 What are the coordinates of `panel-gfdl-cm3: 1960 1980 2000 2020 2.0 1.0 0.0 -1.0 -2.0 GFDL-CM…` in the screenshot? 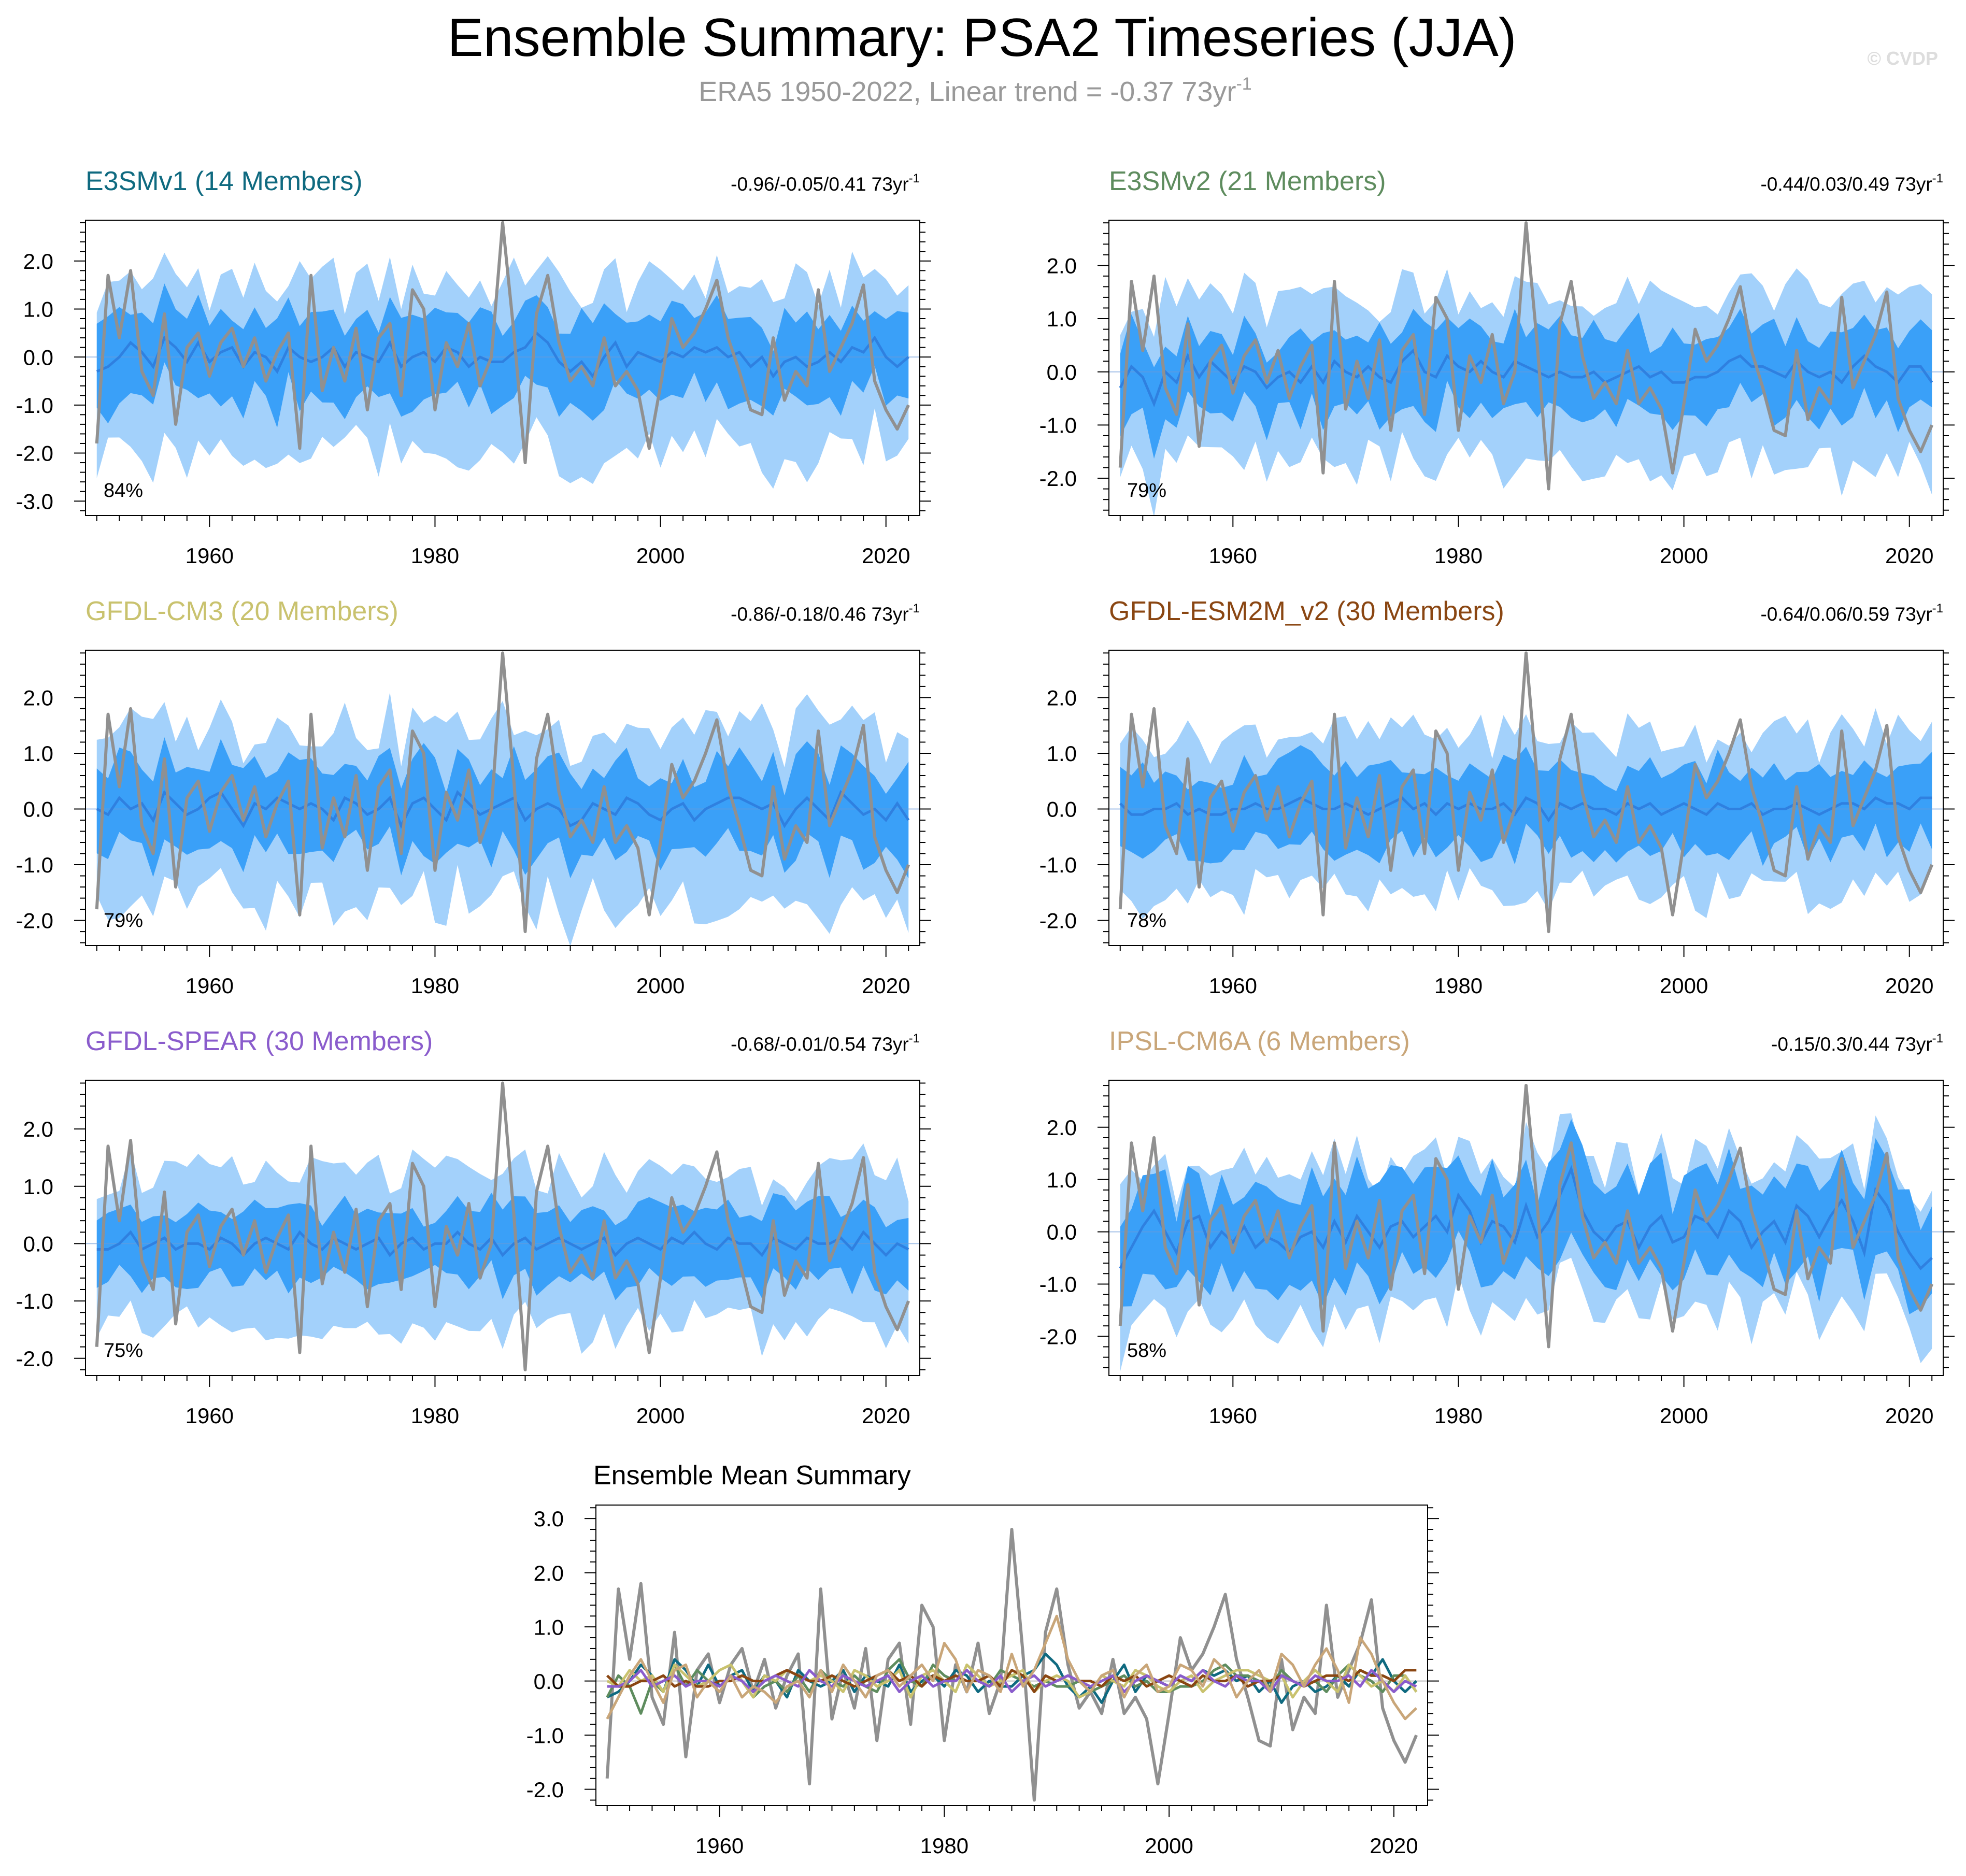 It's located at (474, 797).